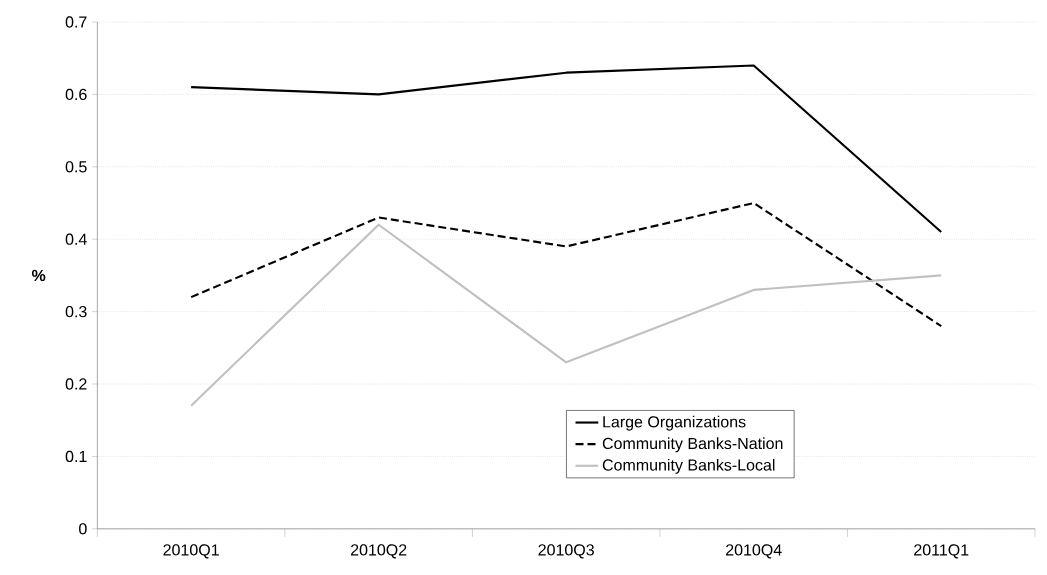  What do you see at coordinates (566, 551) in the screenshot?
I see `x-tick-label: 2010Q3` at bounding box center [566, 551].